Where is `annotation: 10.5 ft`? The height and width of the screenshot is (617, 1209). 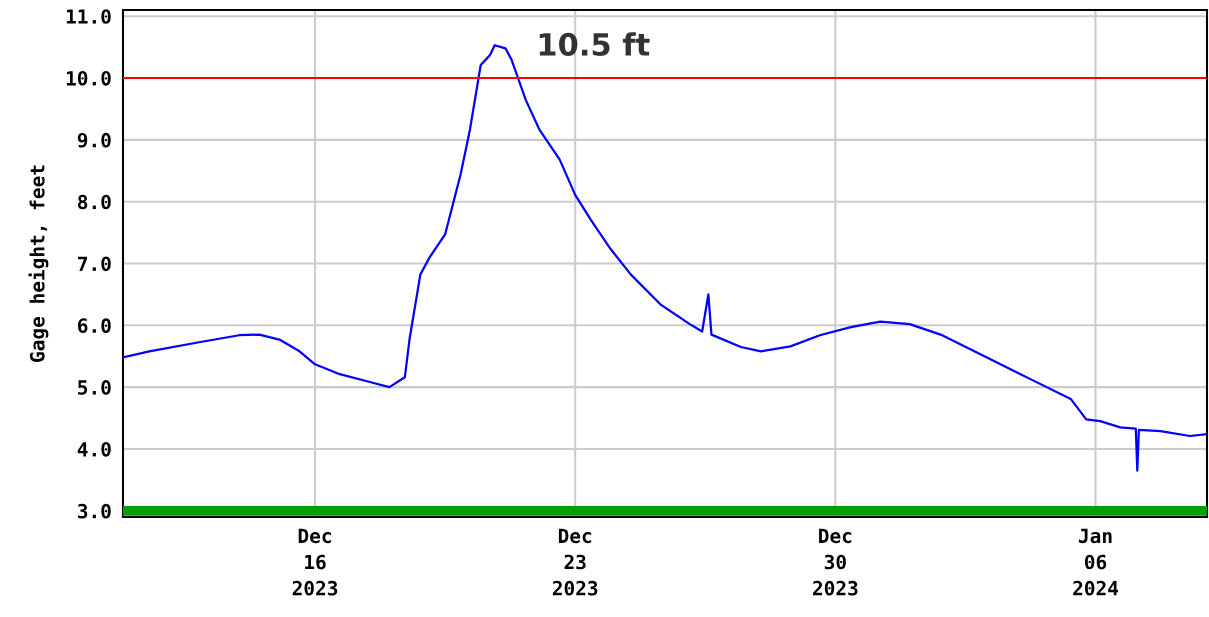 annotation: 10.5 ft is located at coordinates (594, 44).